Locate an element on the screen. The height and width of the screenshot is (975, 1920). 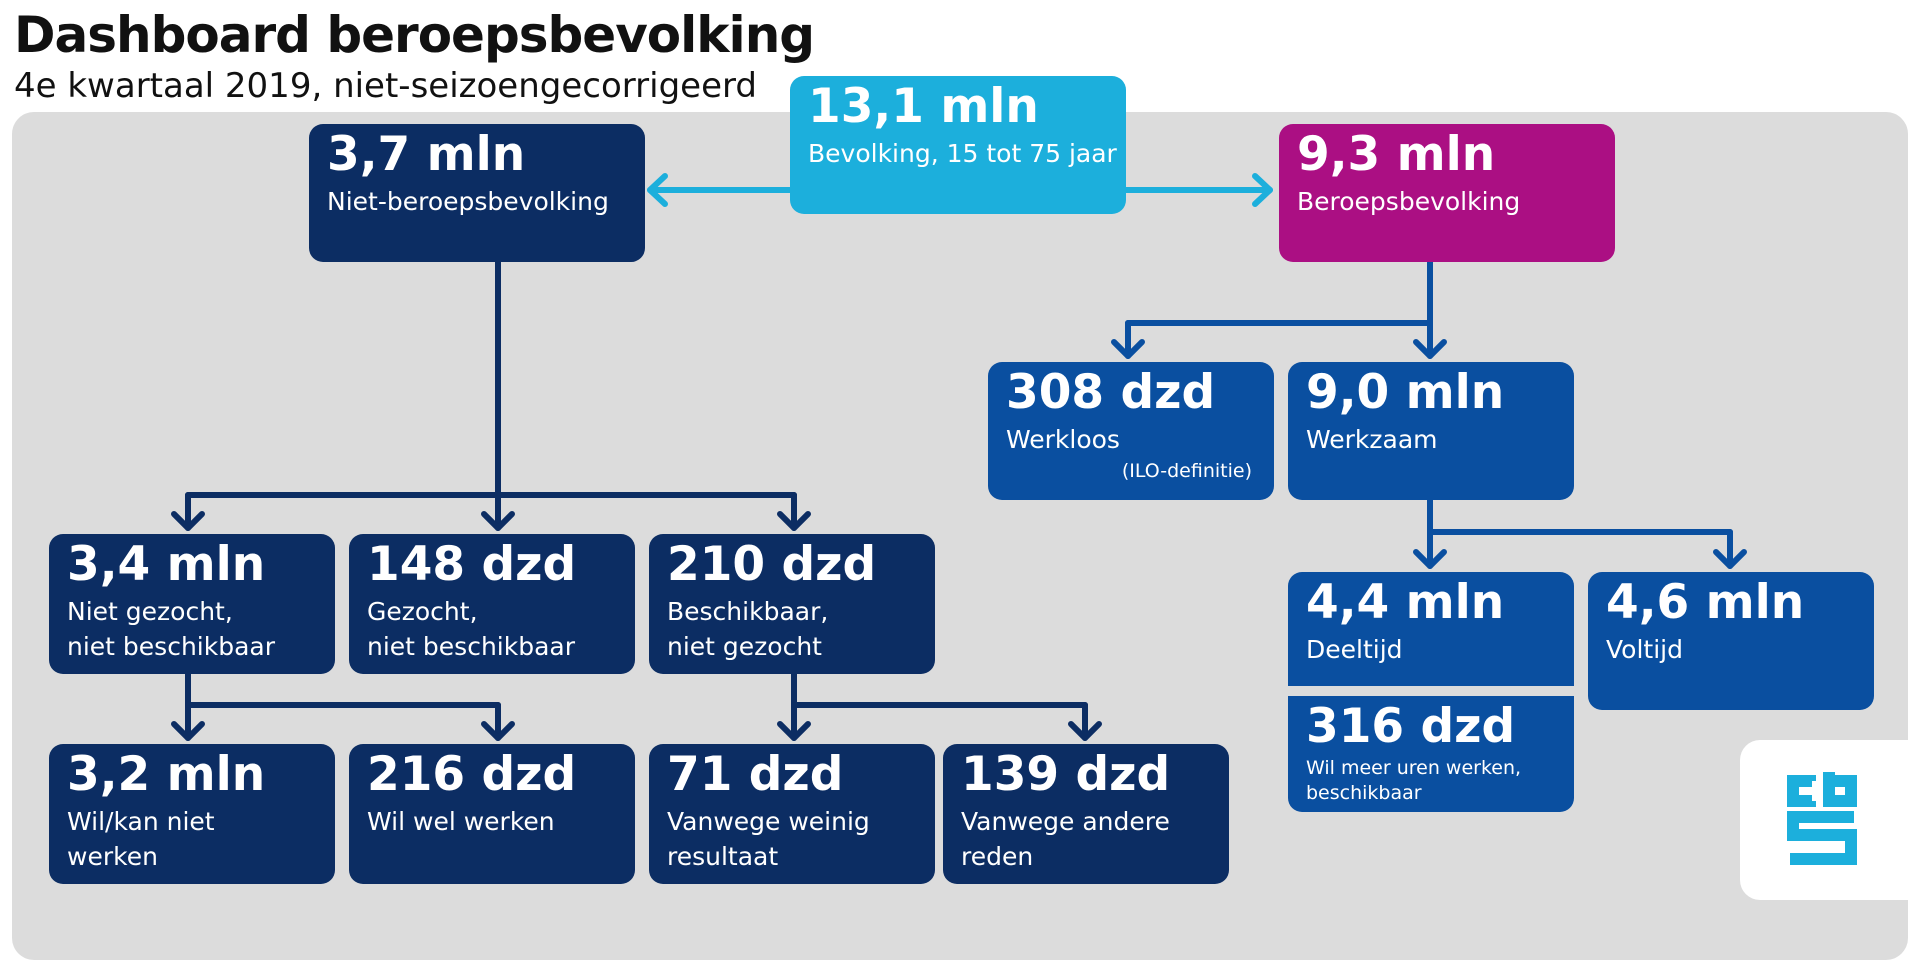
wil-wel-box: 216 dzd Wil wel werken is located at coordinates (492, 814).